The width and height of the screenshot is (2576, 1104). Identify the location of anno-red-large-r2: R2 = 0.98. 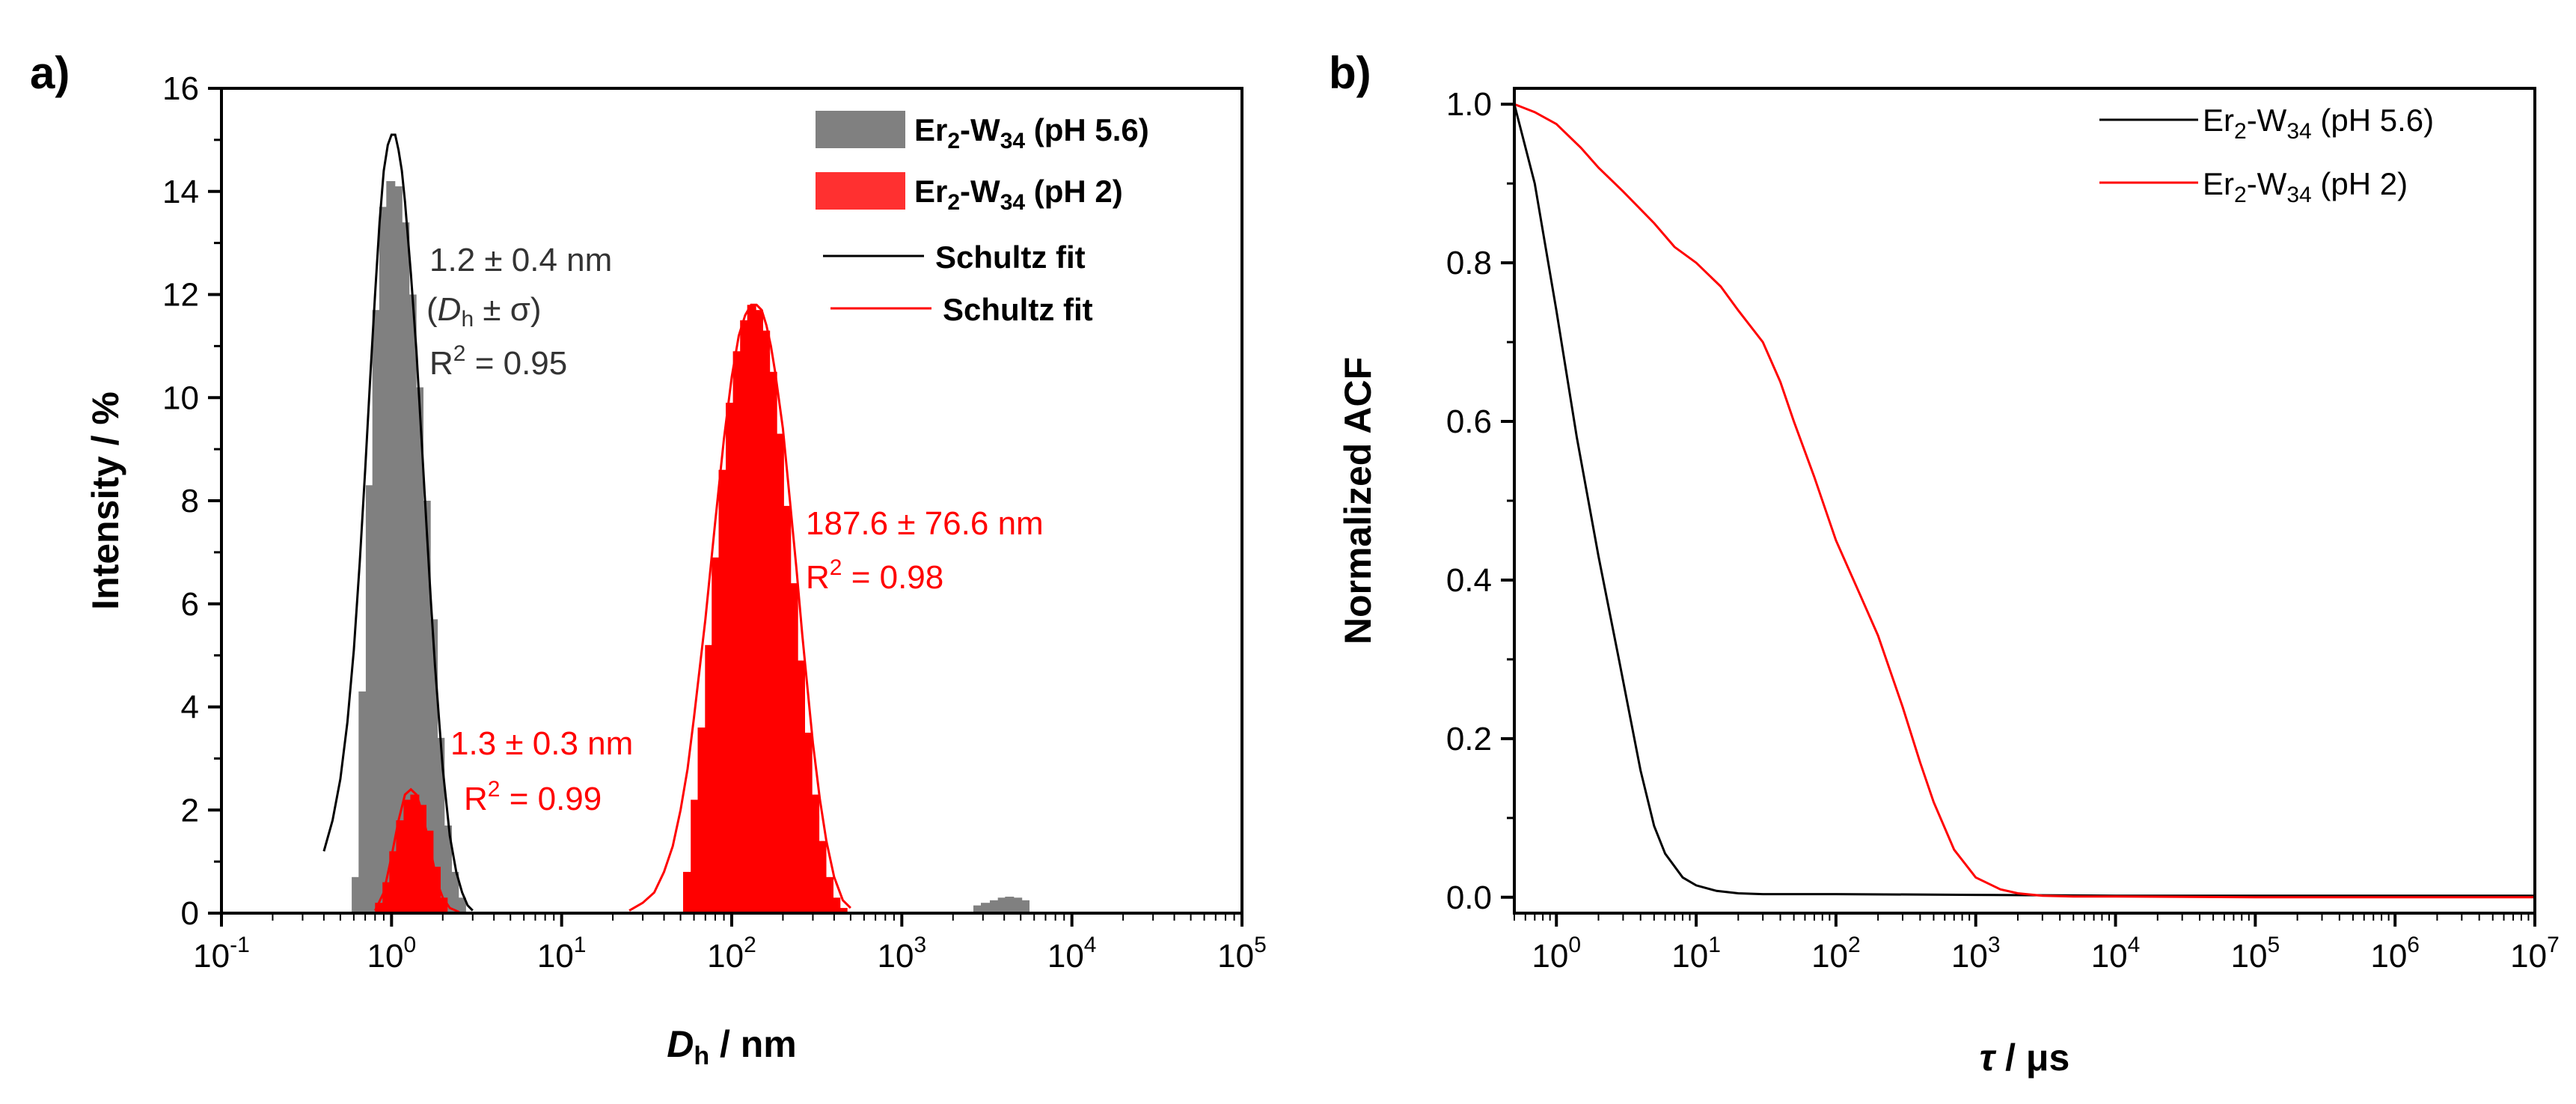
(875, 575).